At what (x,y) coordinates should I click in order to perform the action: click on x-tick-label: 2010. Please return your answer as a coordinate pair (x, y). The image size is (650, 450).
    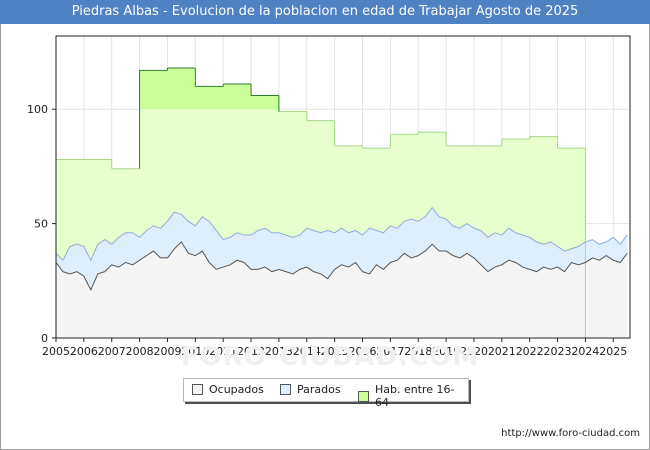
    Looking at the image, I should click on (195, 351).